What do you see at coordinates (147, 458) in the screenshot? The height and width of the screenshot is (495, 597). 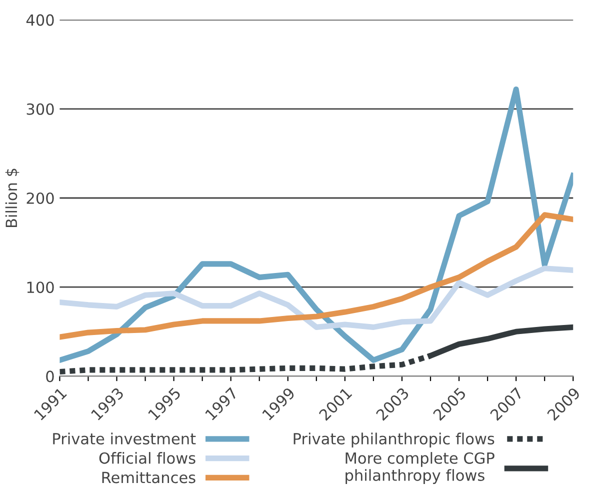 I see `legend-label: Official flows` at bounding box center [147, 458].